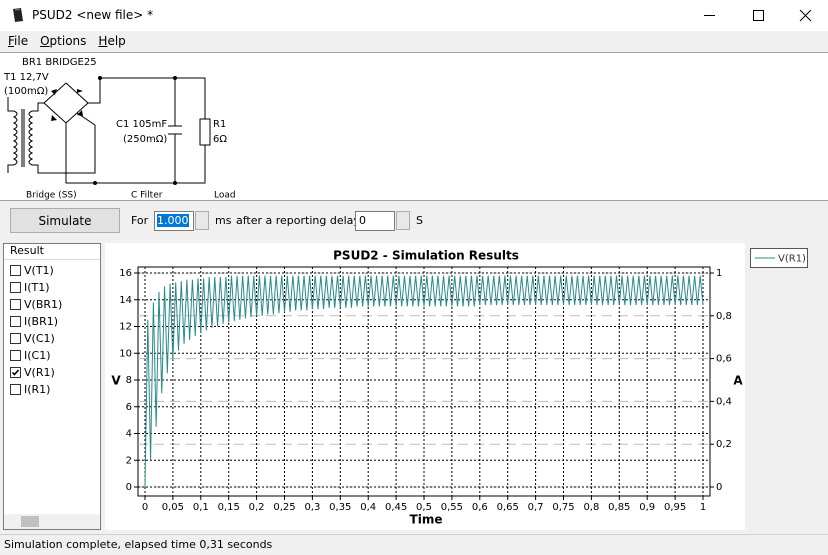 The image size is (828, 555). I want to click on menu-bar: File Options Help, so click(73, 41).